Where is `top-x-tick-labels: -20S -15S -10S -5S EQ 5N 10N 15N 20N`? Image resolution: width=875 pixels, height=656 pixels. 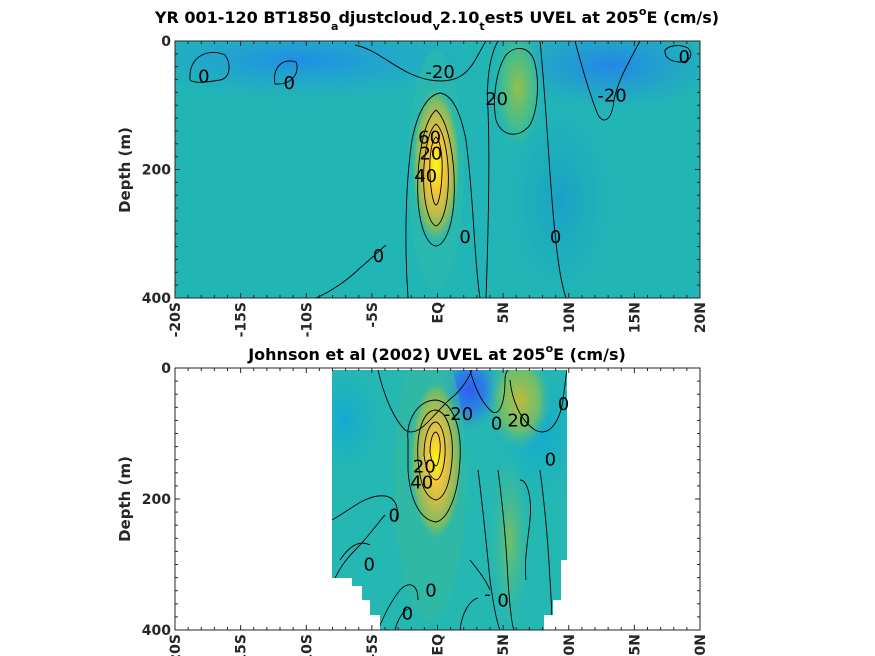
top-x-tick-labels: -20S -15S -10S -5S EQ 5N 10N 15N 20N is located at coordinates (438, 319).